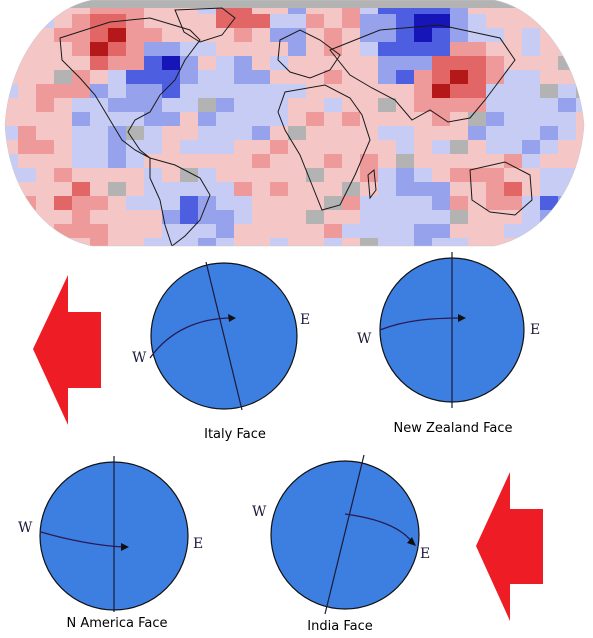 The height and width of the screenshot is (638, 593). Describe the element at coordinates (139, 358) in the screenshot. I see `west-label: W` at that location.